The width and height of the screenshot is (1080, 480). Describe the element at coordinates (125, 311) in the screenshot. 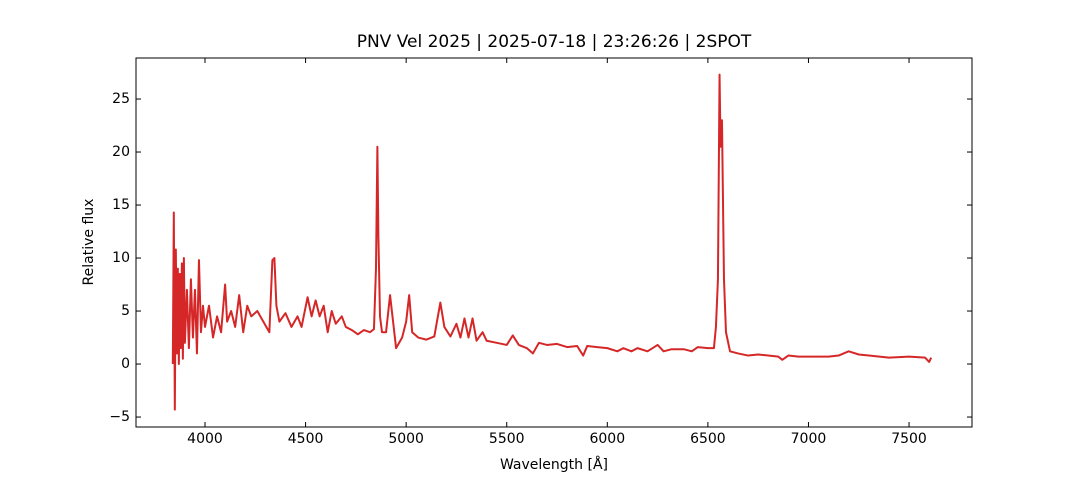

I see `y-tick-label: 5` at that location.